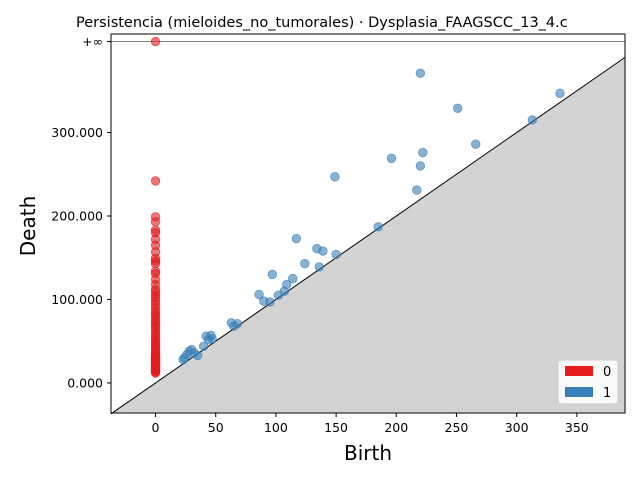  What do you see at coordinates (77, 215) in the screenshot?
I see `y-tick-label-200: 200.000` at bounding box center [77, 215].